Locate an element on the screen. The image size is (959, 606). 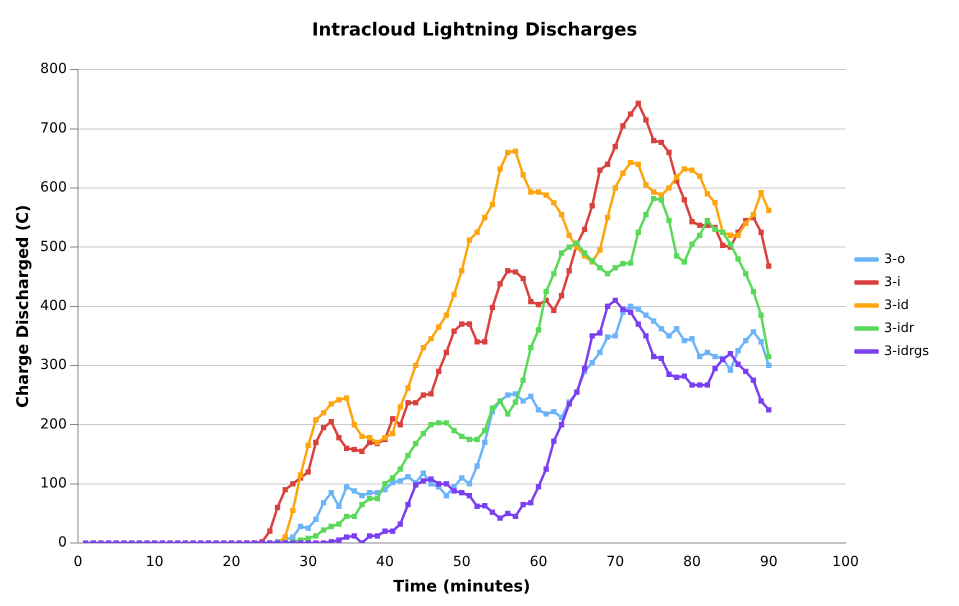
y-tick-label: 100 is located at coordinates (53, 483).